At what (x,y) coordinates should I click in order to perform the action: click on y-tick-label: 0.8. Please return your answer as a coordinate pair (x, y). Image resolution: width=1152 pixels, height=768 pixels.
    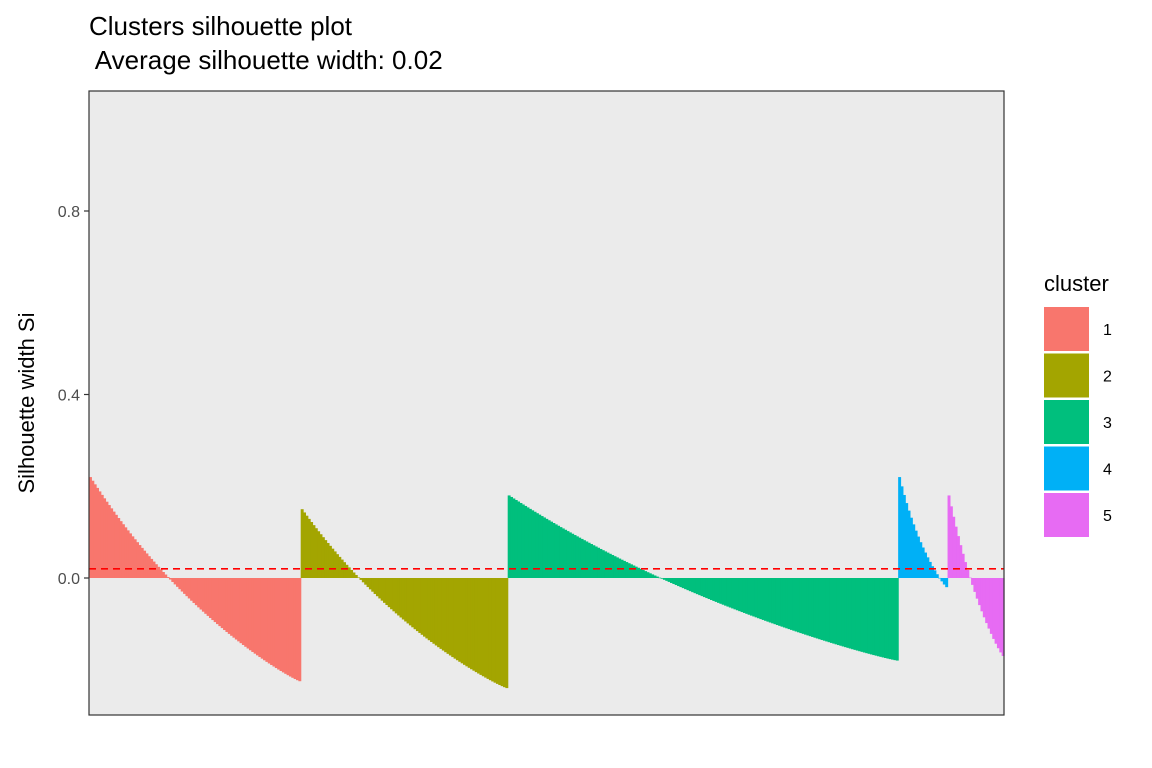
    Looking at the image, I should click on (69, 212).